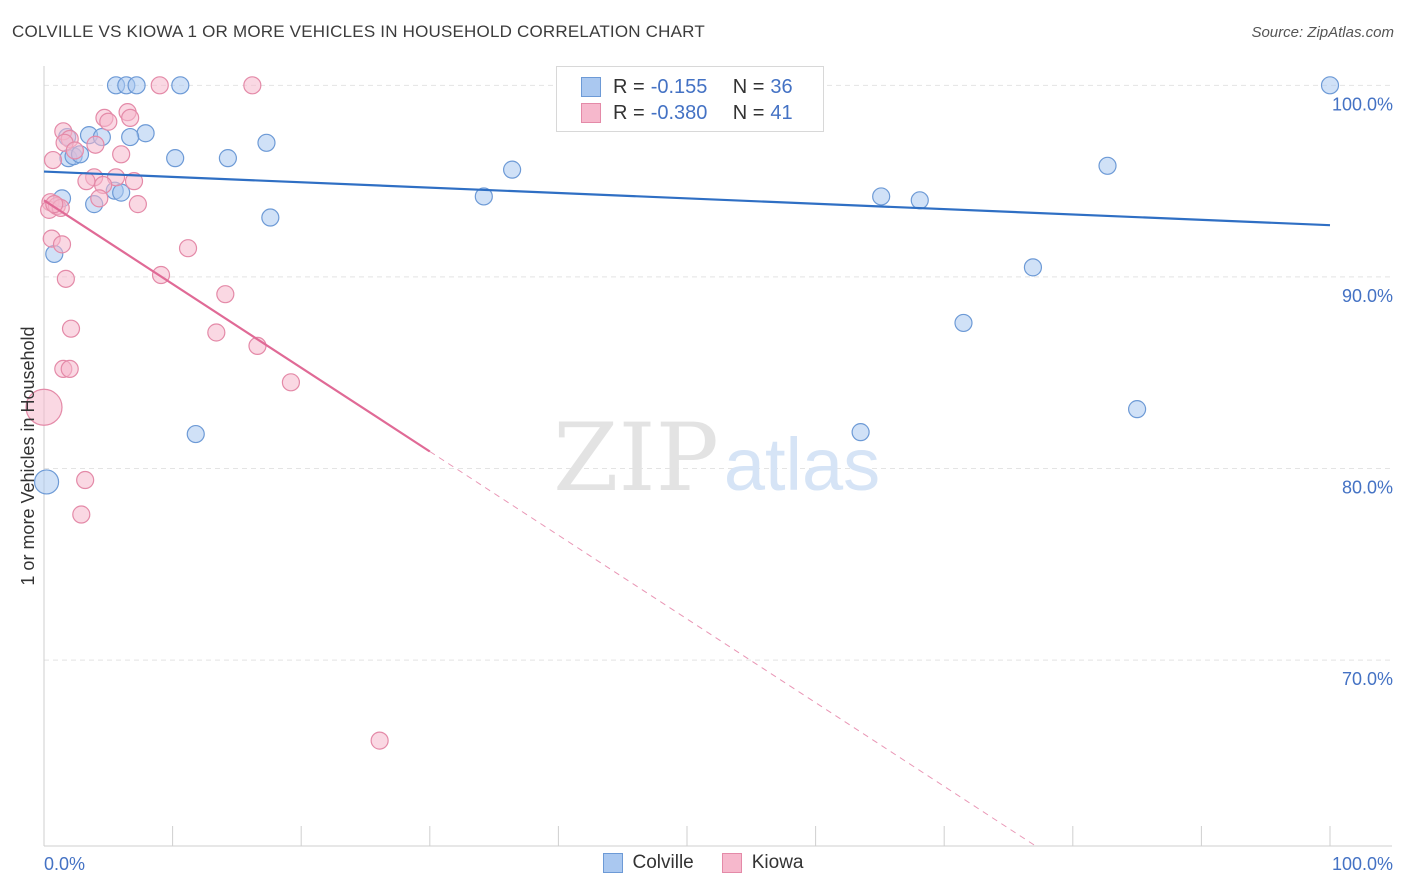 The width and height of the screenshot is (1406, 892). What do you see at coordinates (731, 863) in the screenshot?
I see `kiowa-legend-swatch` at bounding box center [731, 863].